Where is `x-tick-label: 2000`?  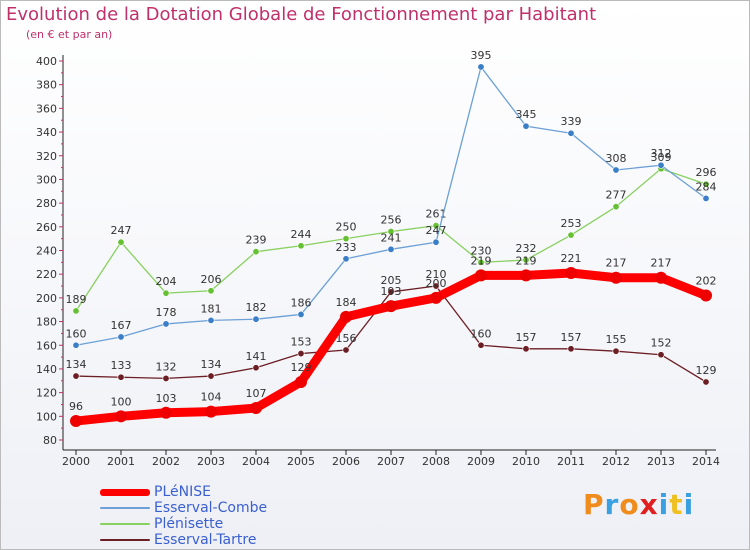 x-tick-label: 2000 is located at coordinates (76, 461).